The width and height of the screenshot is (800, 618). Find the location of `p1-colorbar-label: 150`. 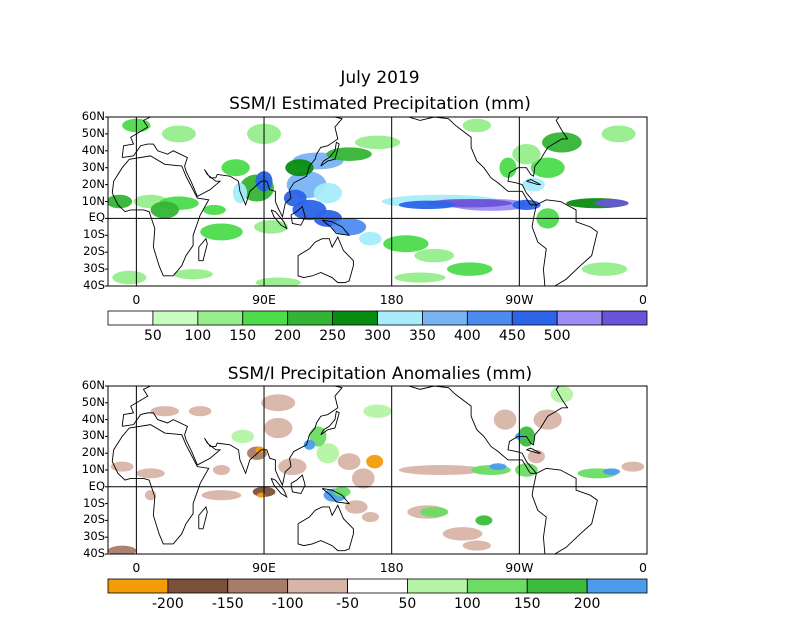

p1-colorbar-label: 150 is located at coordinates (243, 336).